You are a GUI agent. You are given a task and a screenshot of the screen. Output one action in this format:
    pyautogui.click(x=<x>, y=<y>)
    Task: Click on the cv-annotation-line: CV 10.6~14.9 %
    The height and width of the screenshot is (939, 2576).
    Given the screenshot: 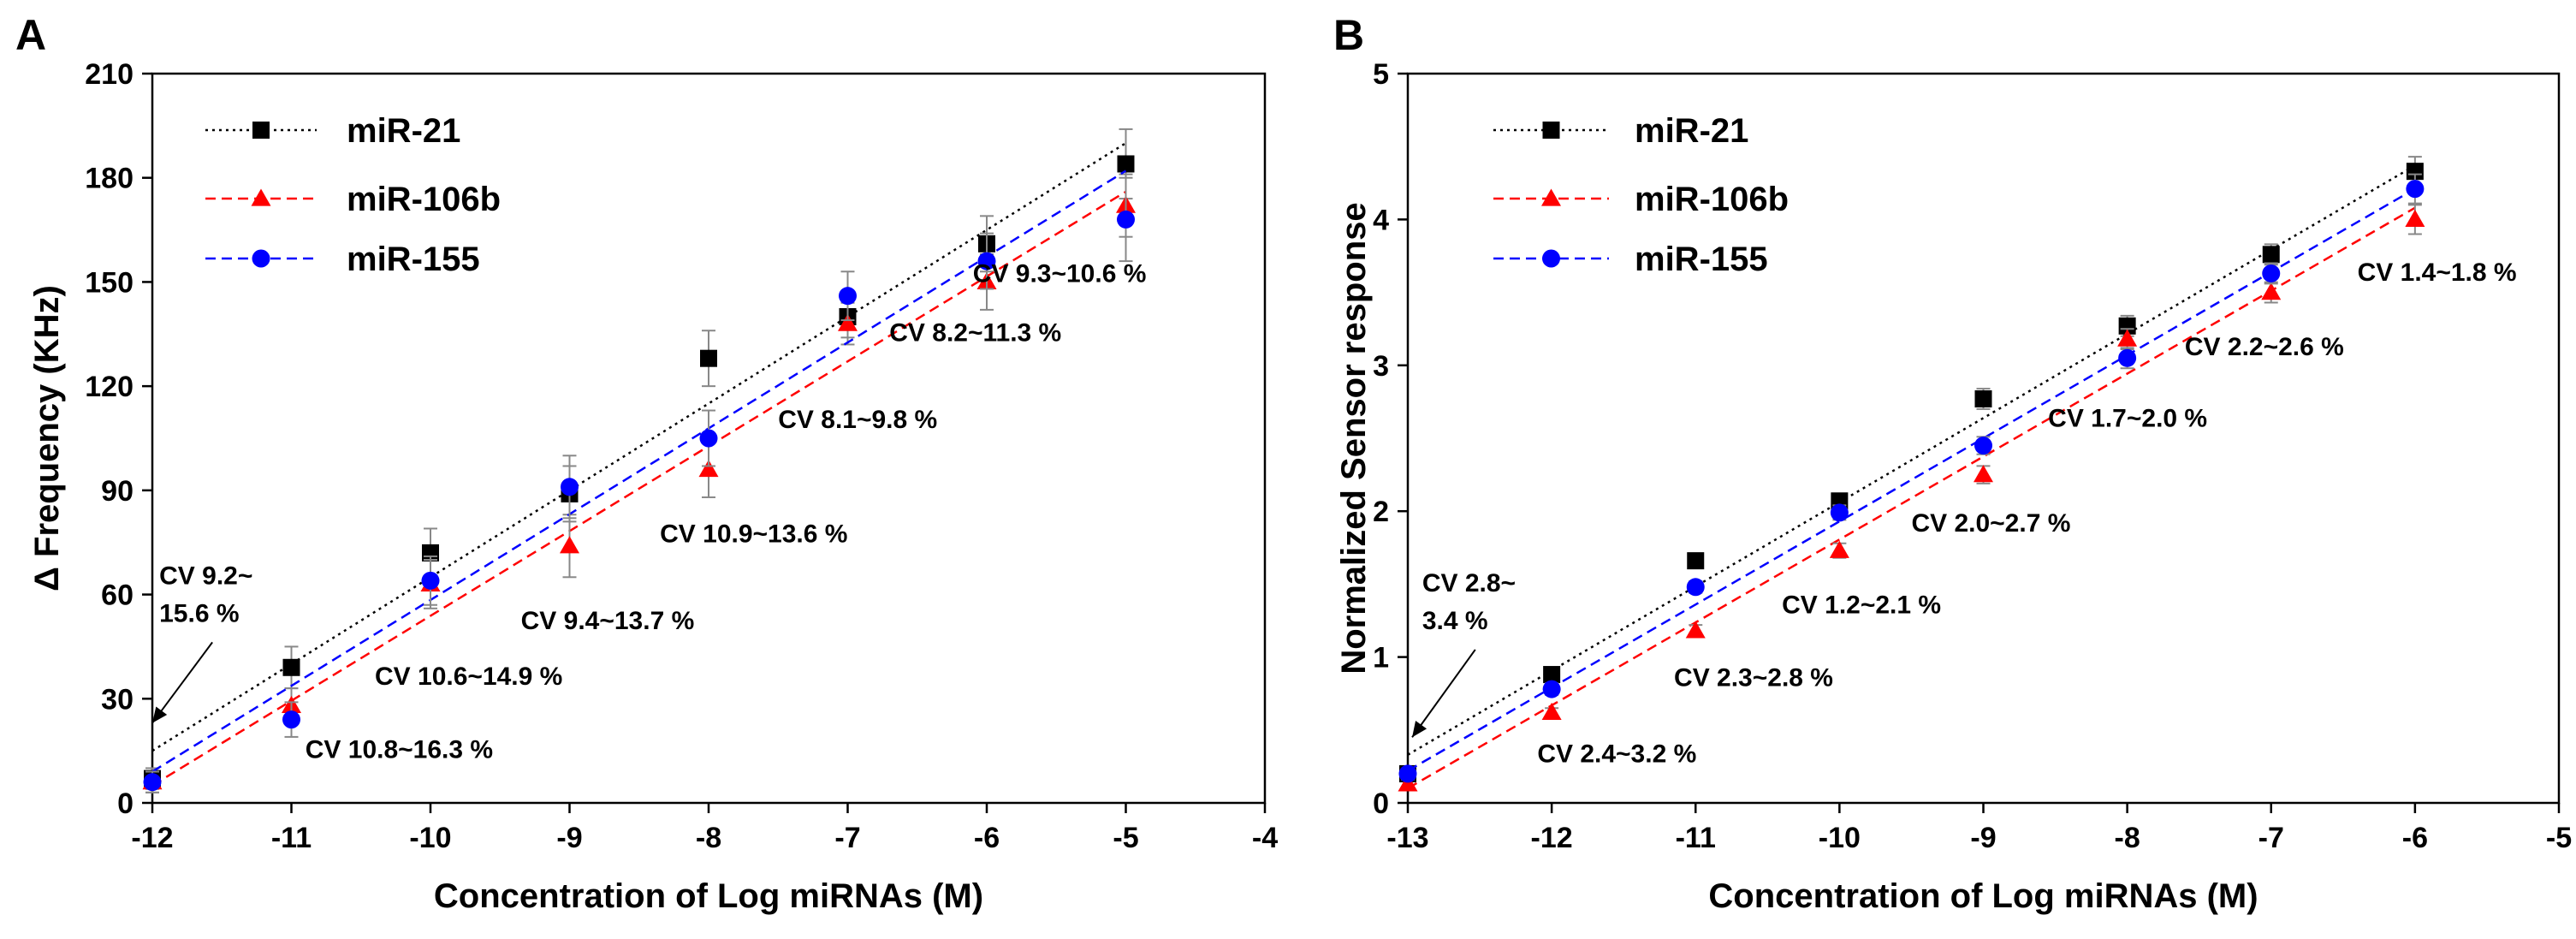 What is the action you would take?
    pyautogui.click(x=468, y=677)
    